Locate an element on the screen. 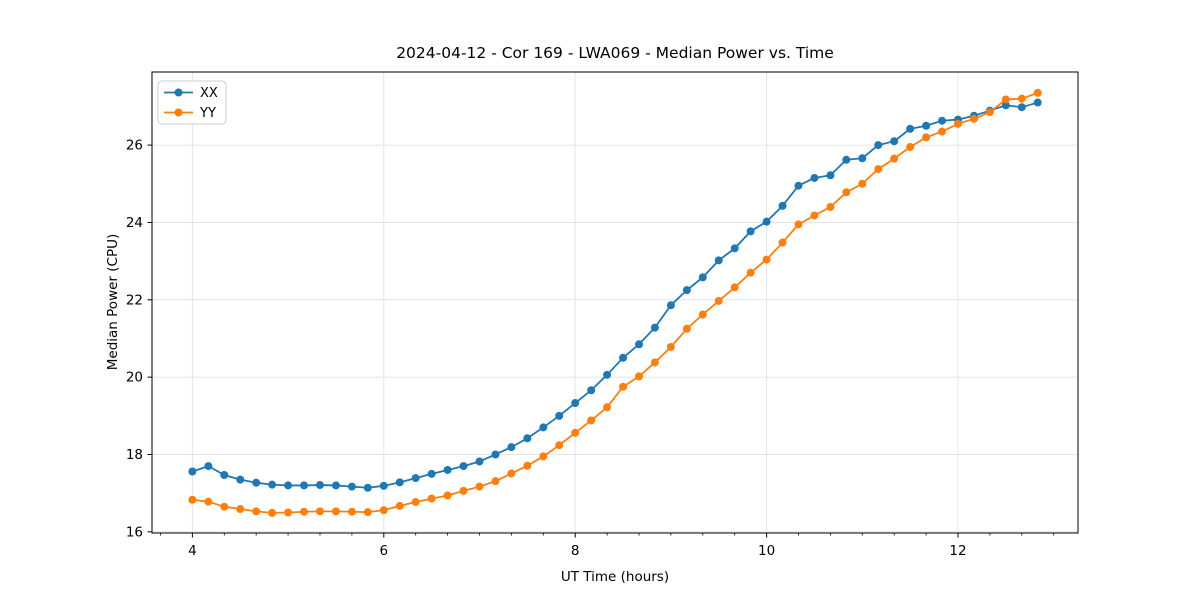  y-tick-label-26: 26 is located at coordinates (134, 146).